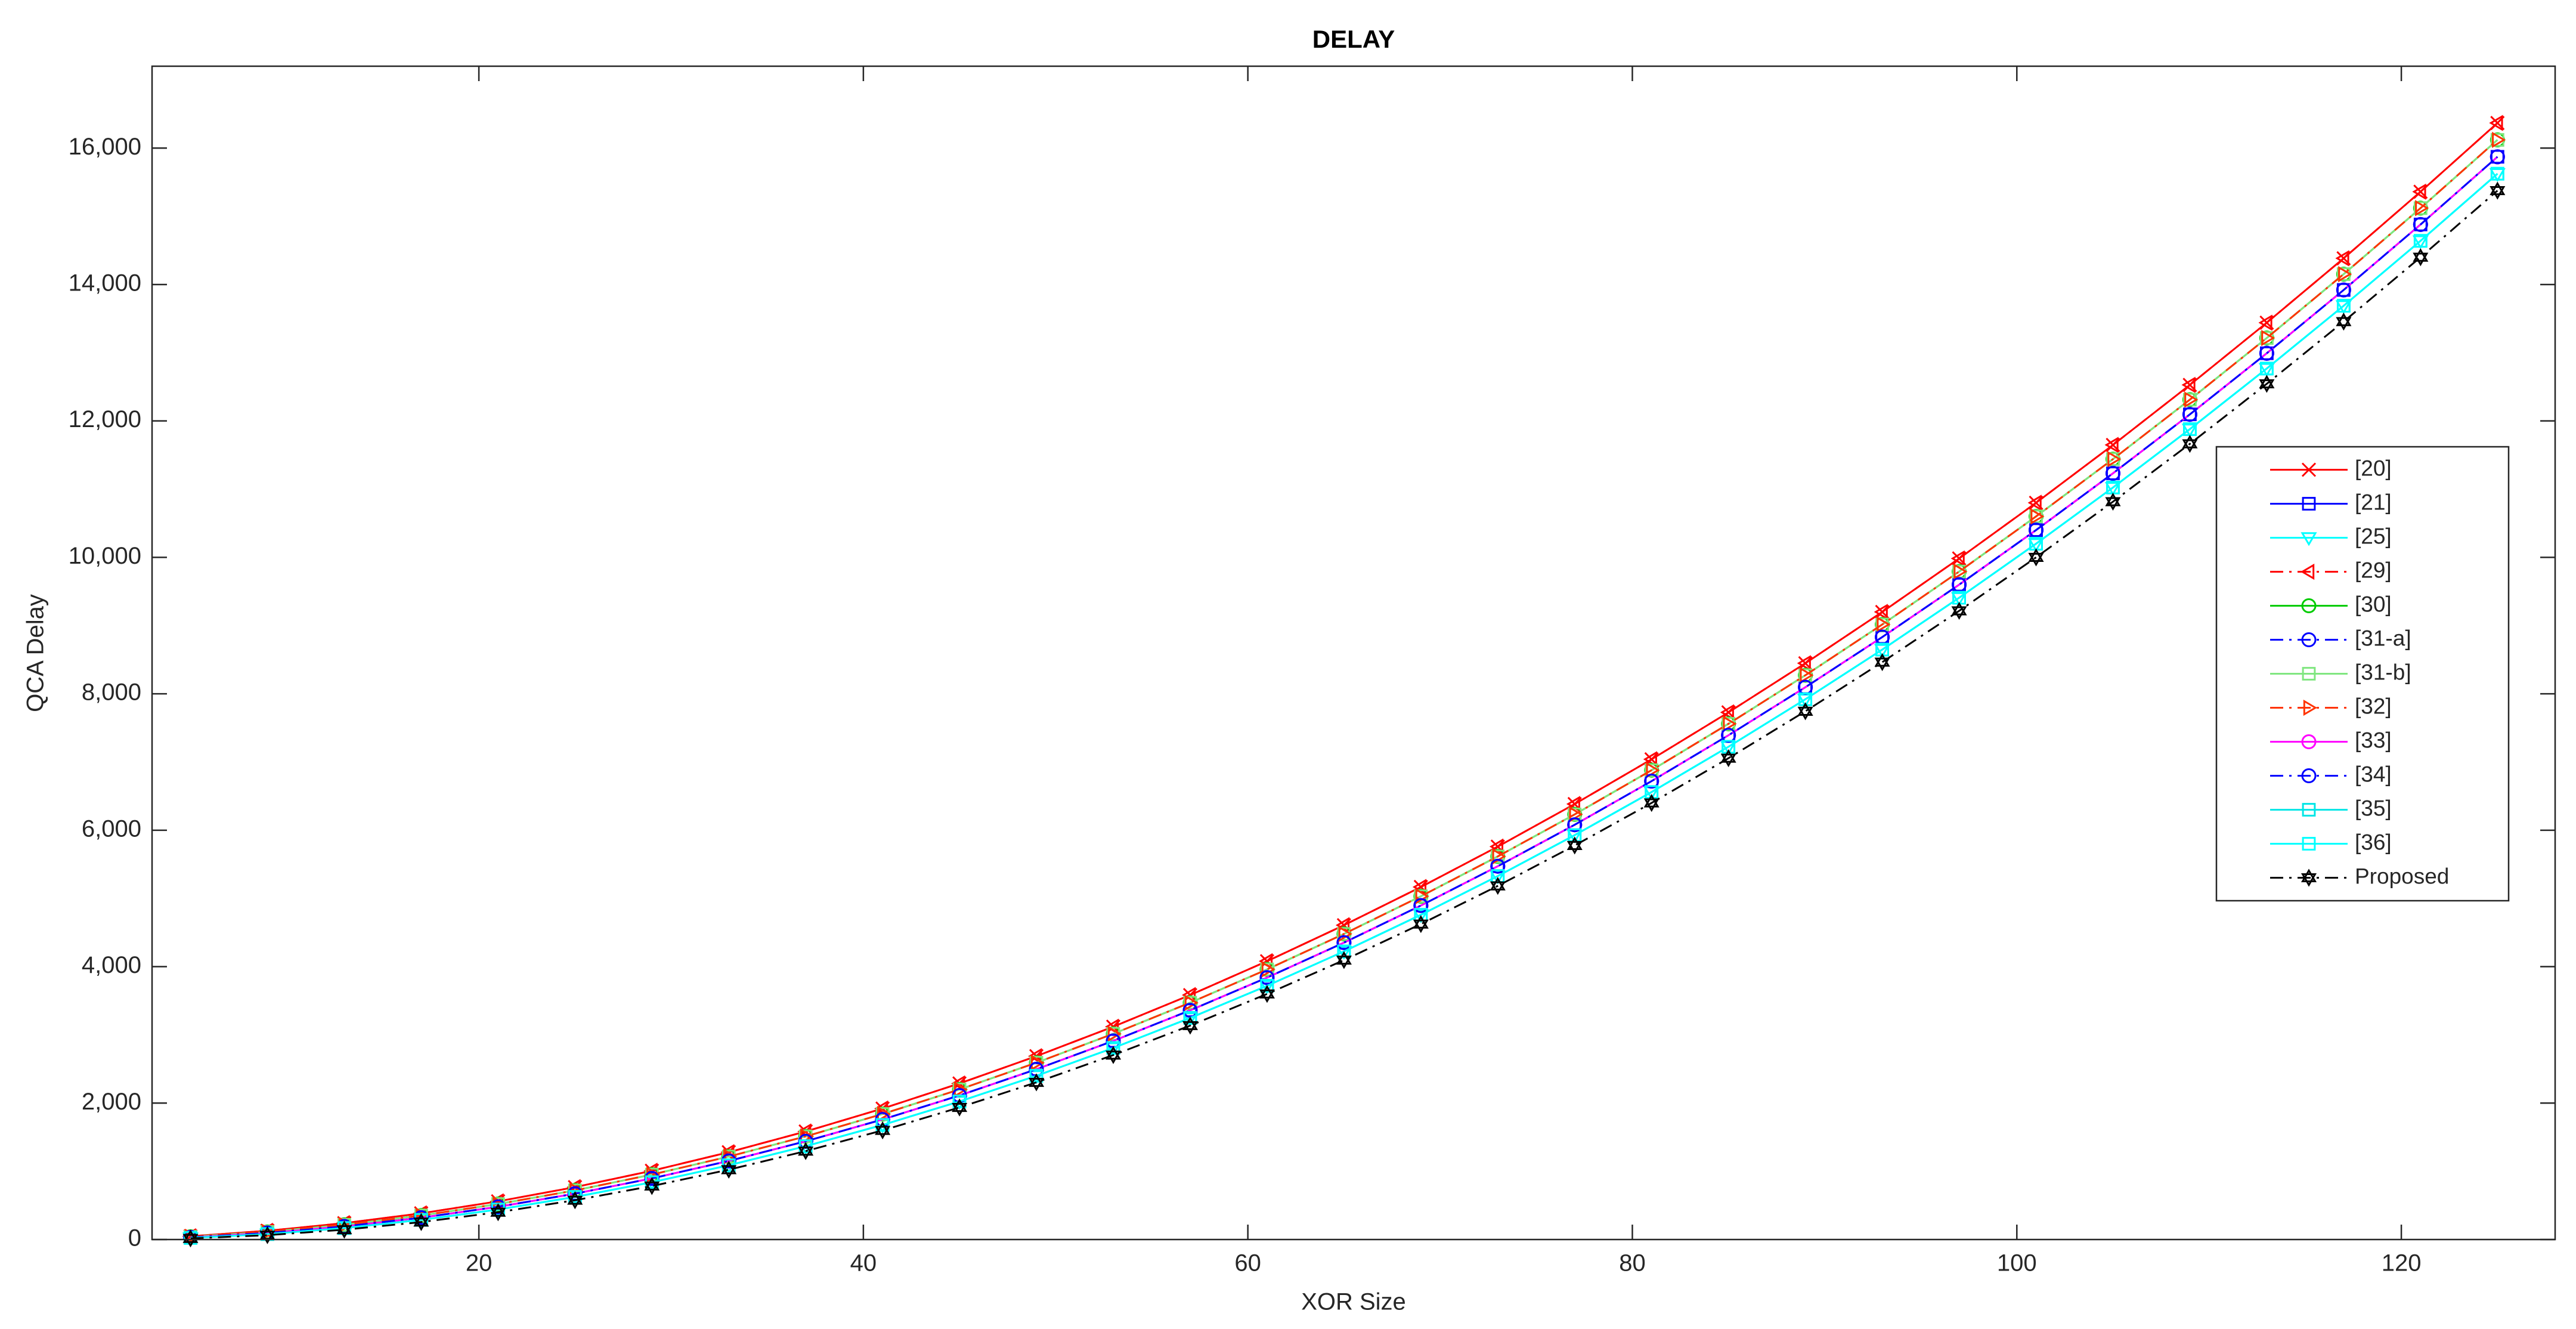  I want to click on x-tick-label: 60, so click(1248, 1263).